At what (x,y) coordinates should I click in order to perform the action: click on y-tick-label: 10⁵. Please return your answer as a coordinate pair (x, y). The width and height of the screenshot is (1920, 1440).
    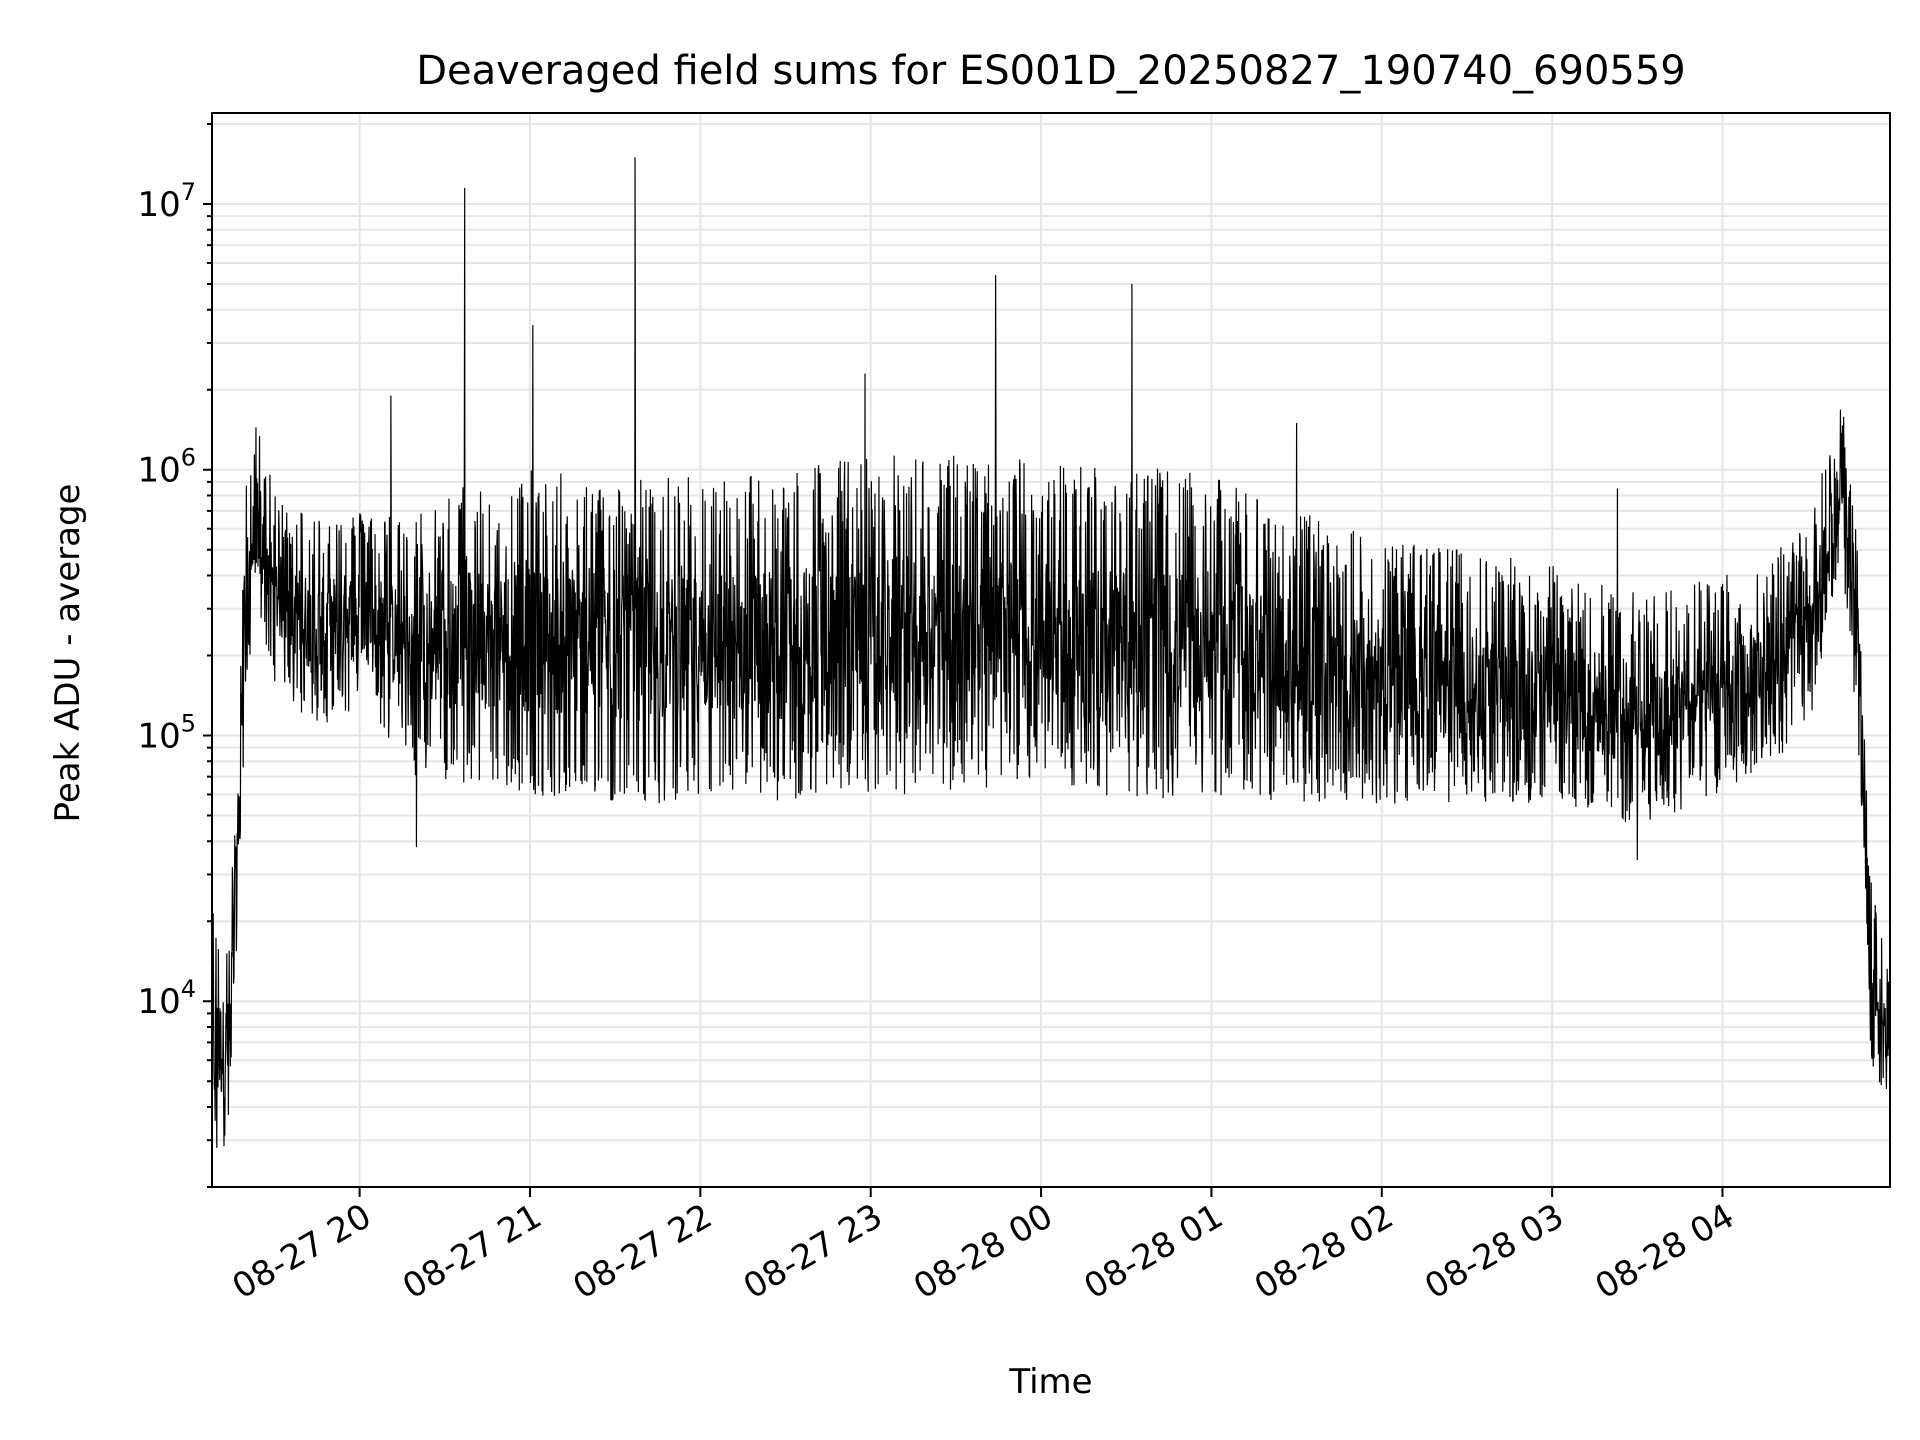
    Looking at the image, I should click on (166, 732).